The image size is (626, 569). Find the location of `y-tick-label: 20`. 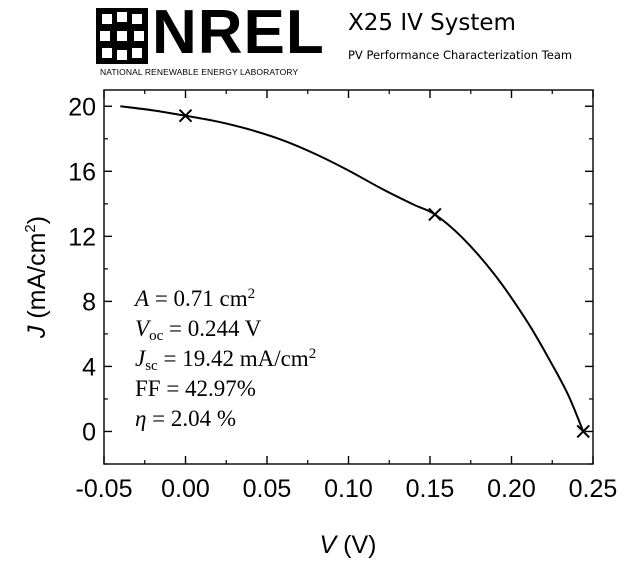

y-tick-label: 20 is located at coordinates (82, 107).